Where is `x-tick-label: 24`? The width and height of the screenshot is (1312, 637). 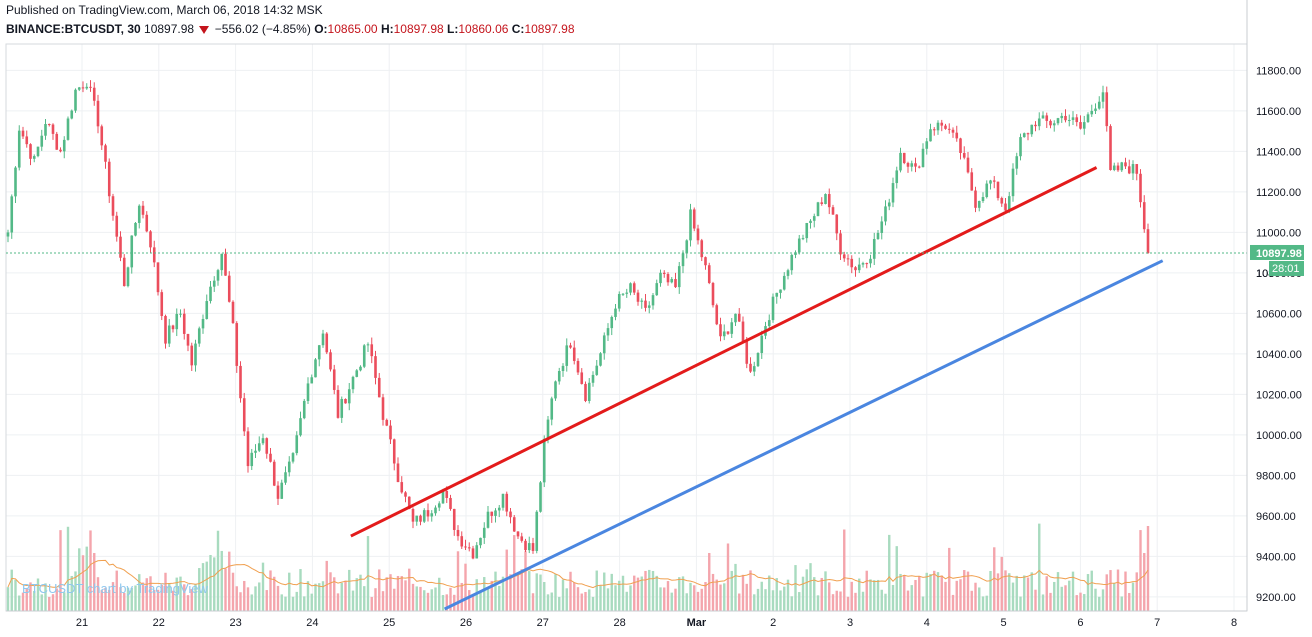 x-tick-label: 24 is located at coordinates (312, 623).